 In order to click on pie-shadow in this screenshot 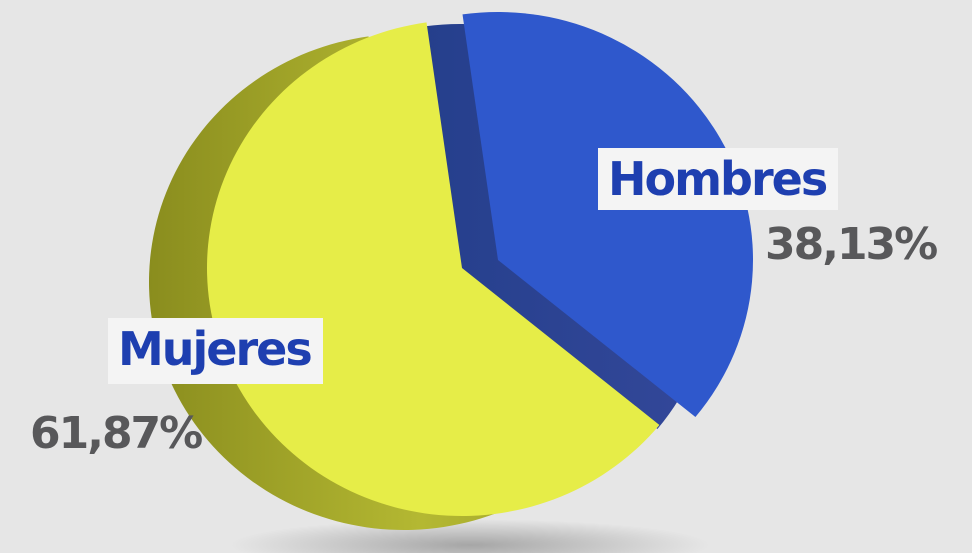, I will do `click(470, 536)`.